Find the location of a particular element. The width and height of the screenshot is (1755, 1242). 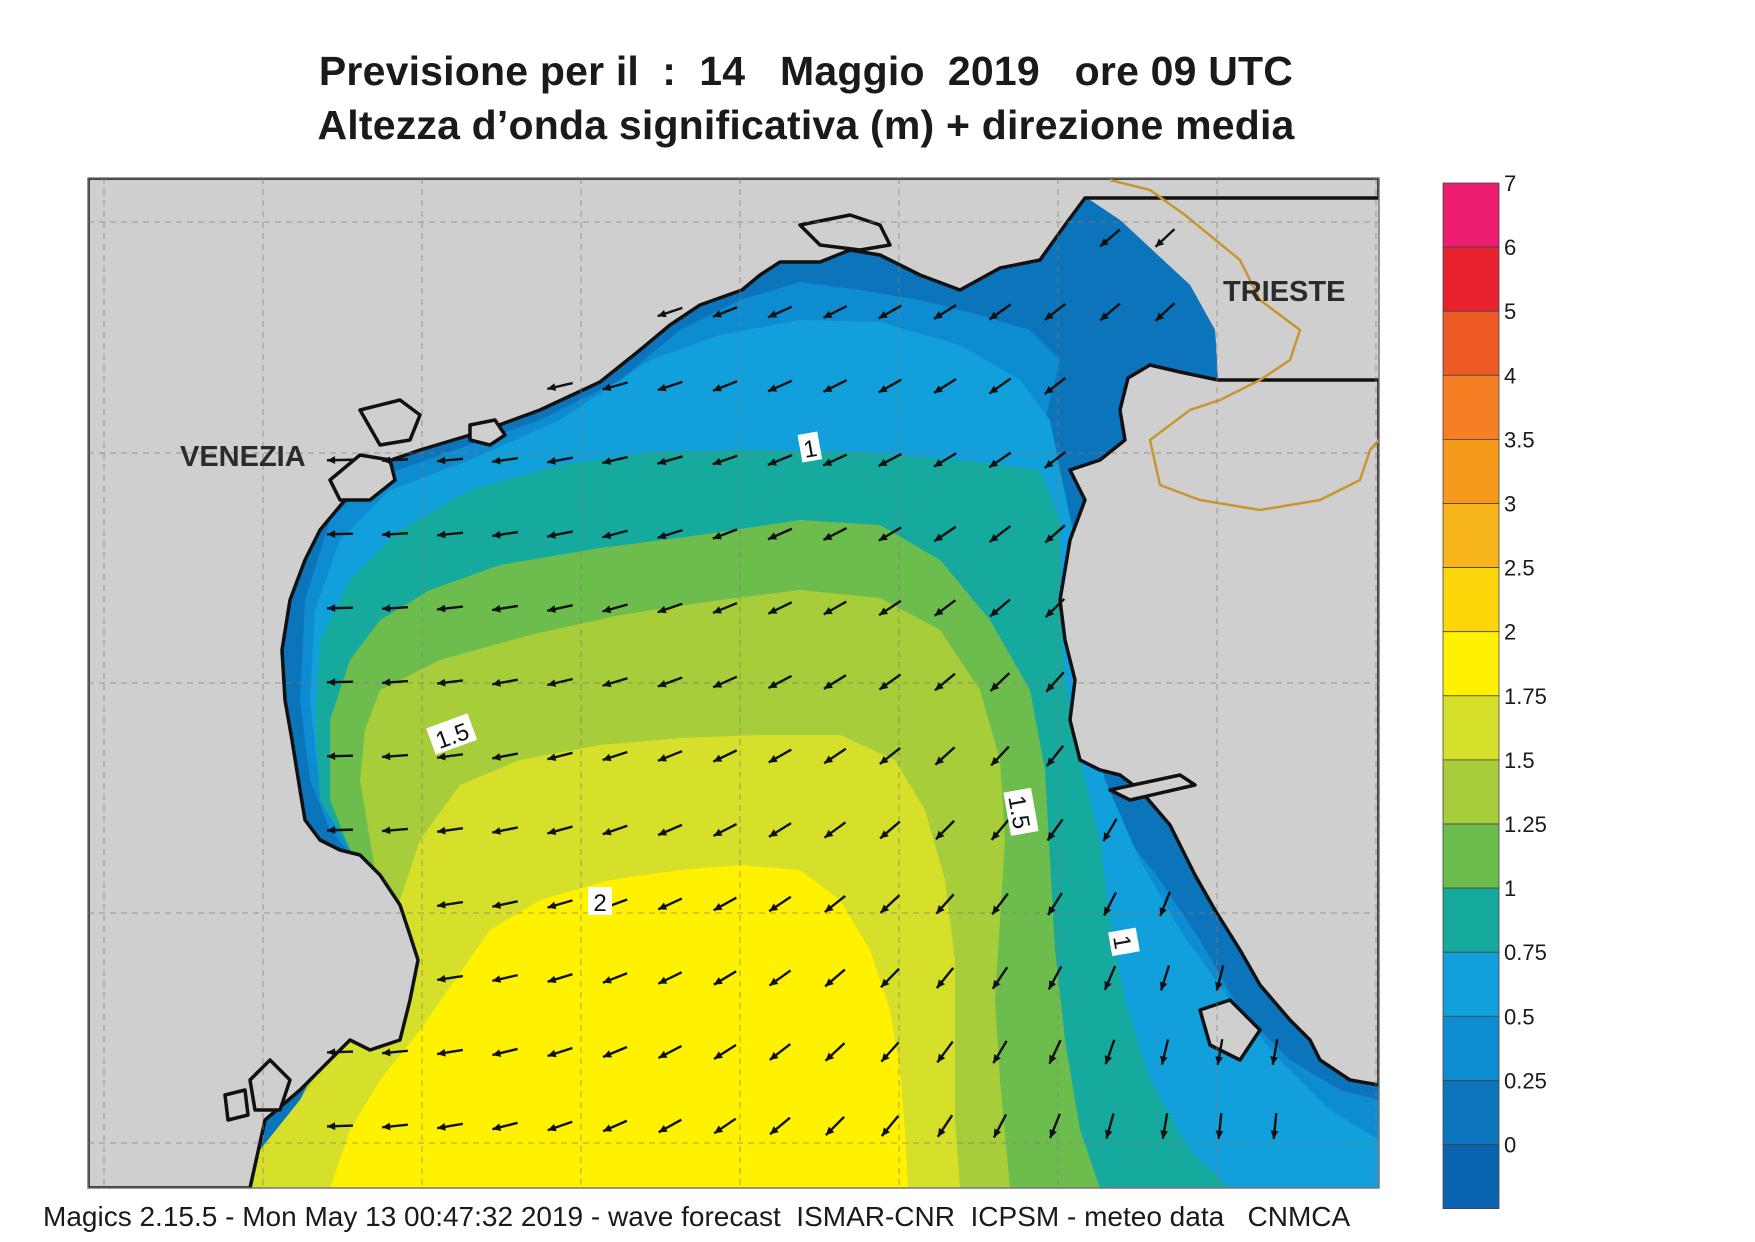

legend-level-label: 2.5 is located at coordinates (1519, 568).